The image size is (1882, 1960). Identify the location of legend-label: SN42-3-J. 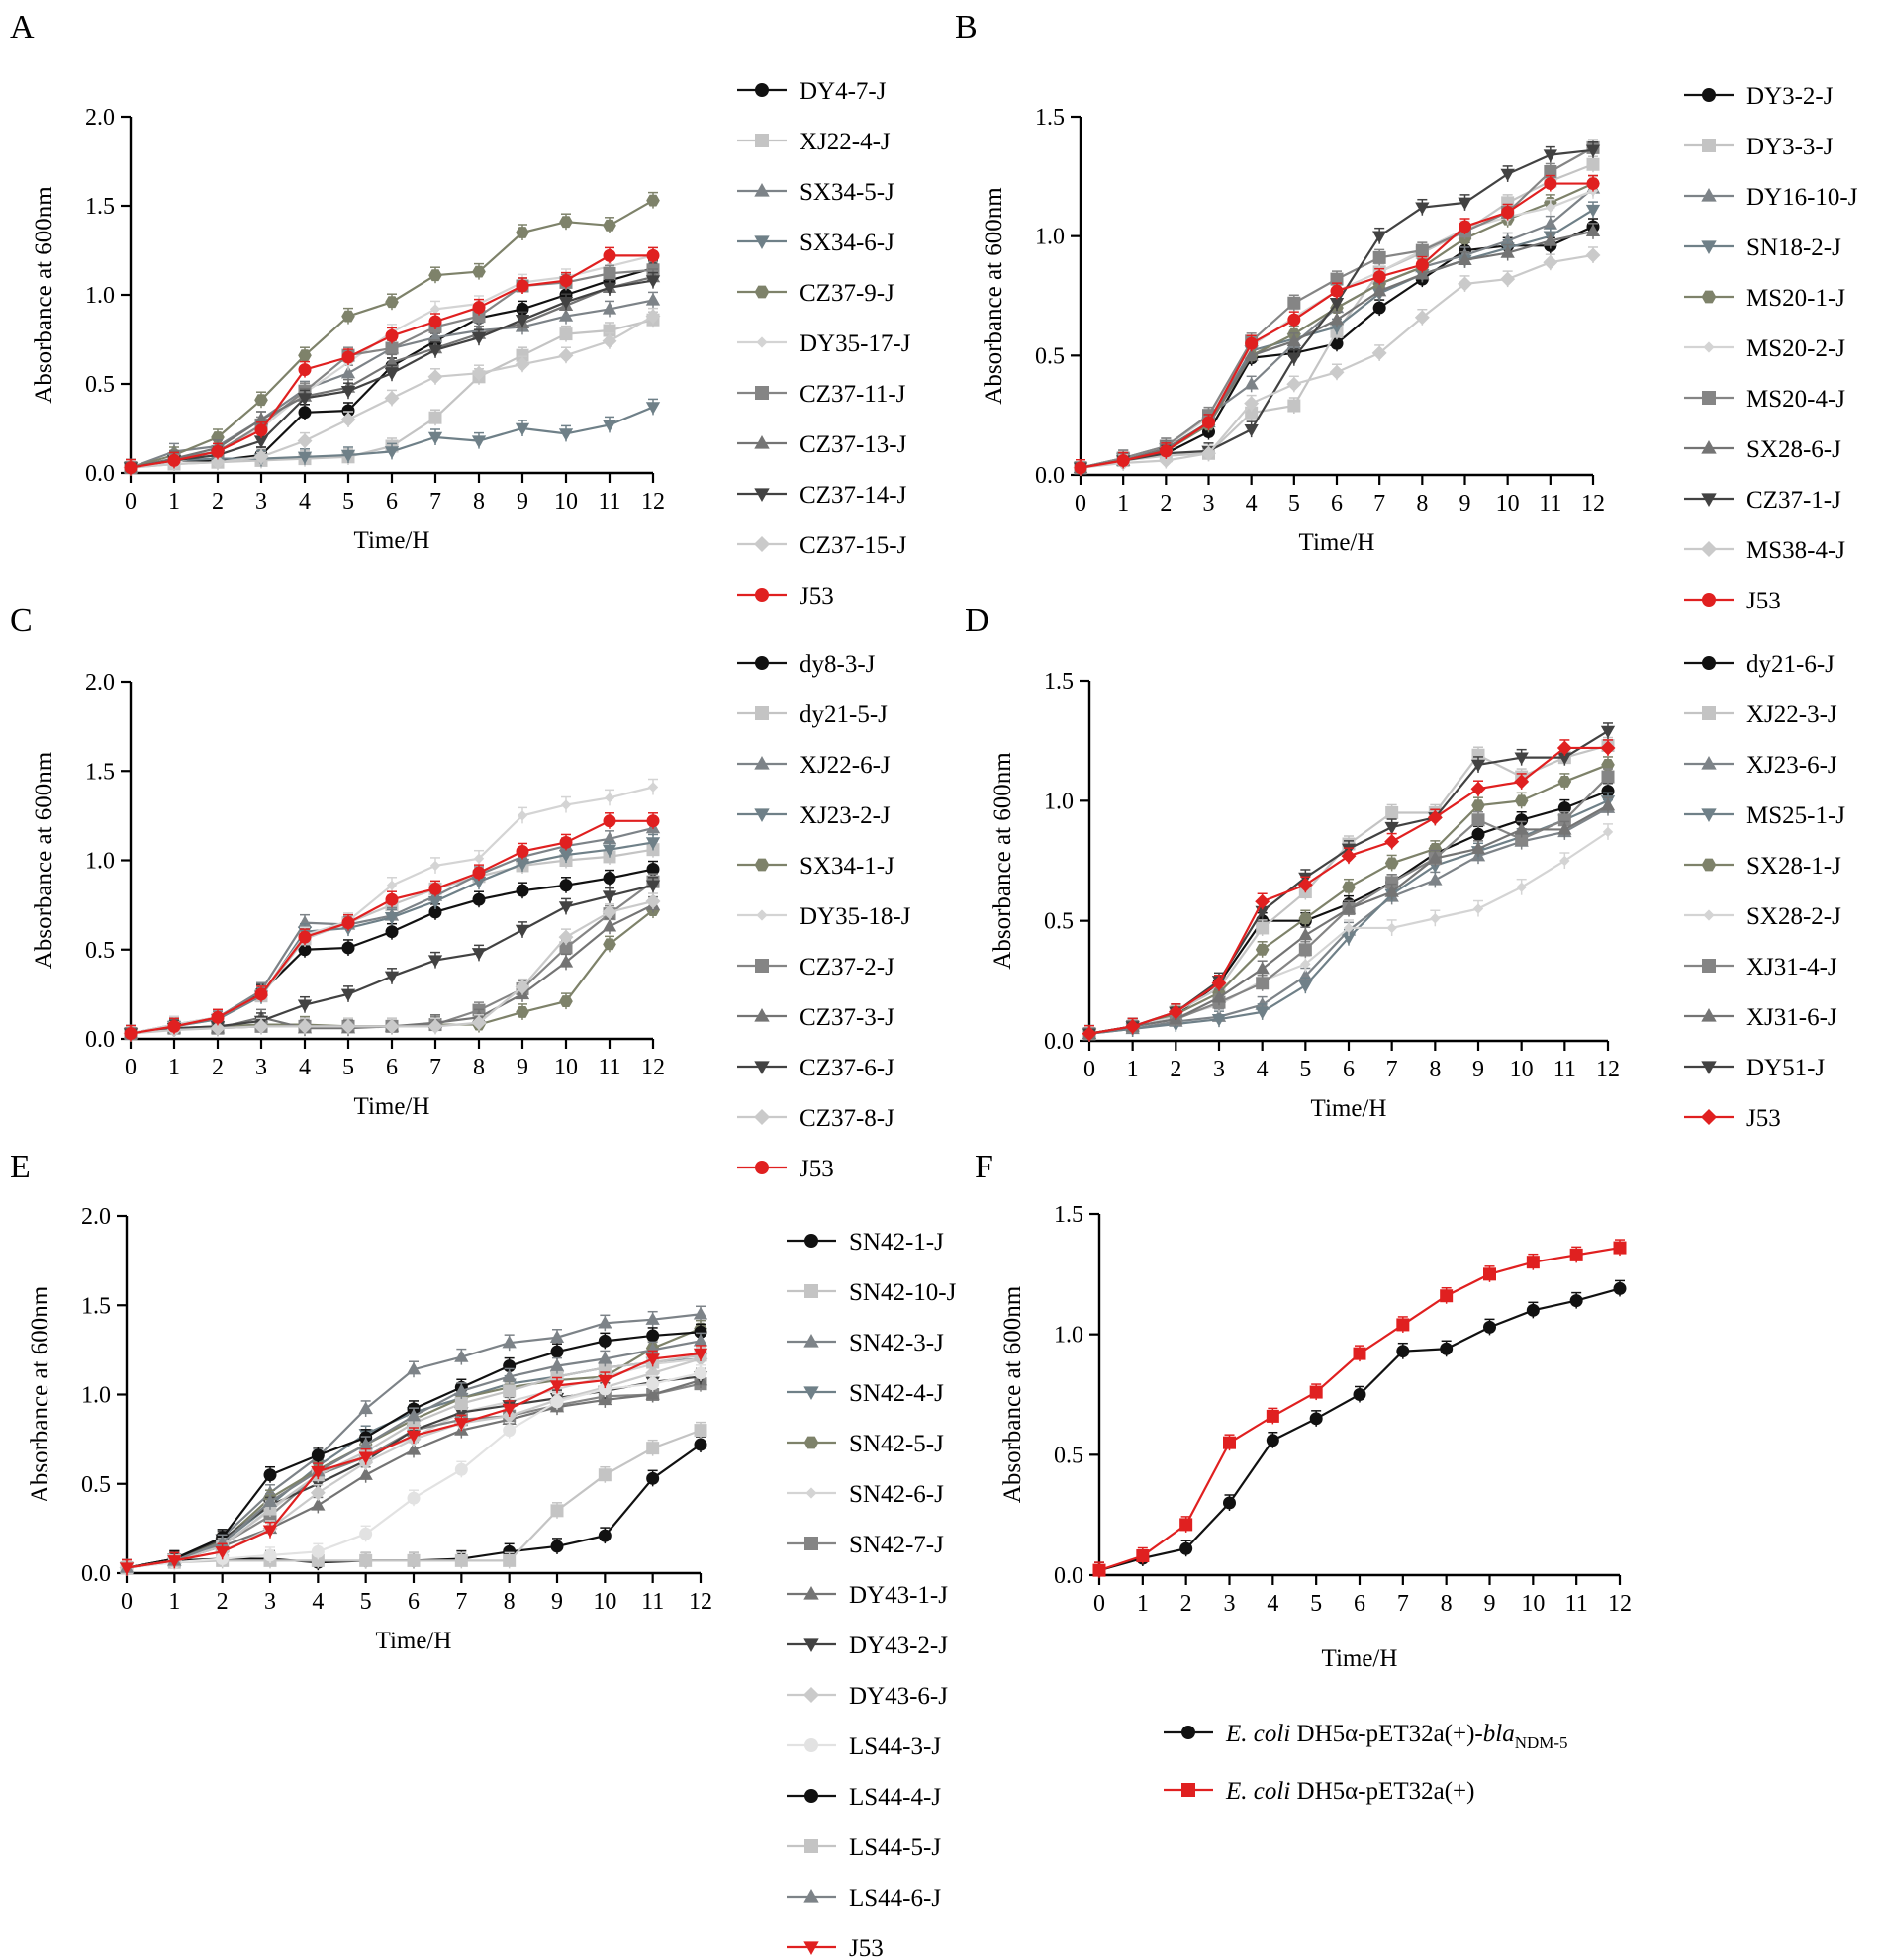
(896, 1343).